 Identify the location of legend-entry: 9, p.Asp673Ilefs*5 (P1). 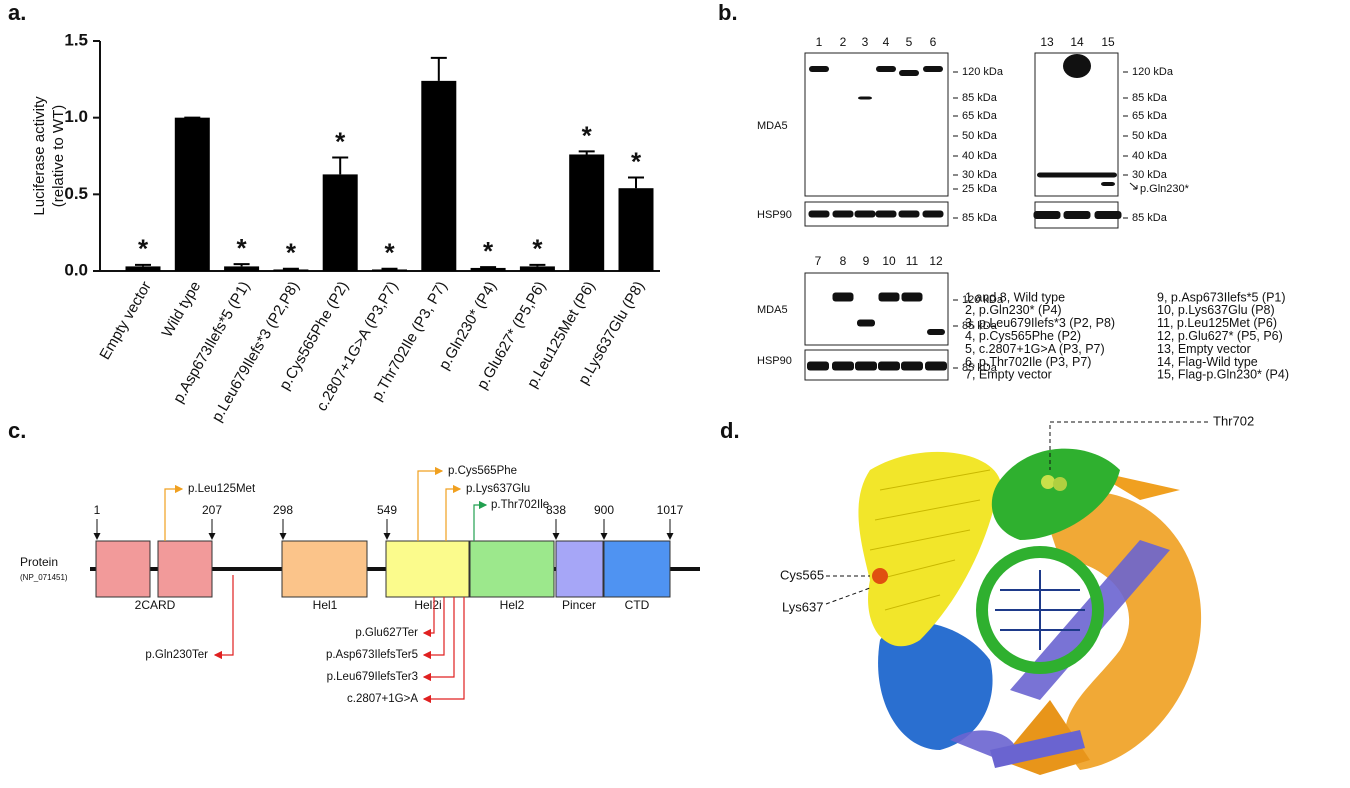
(1221, 297).